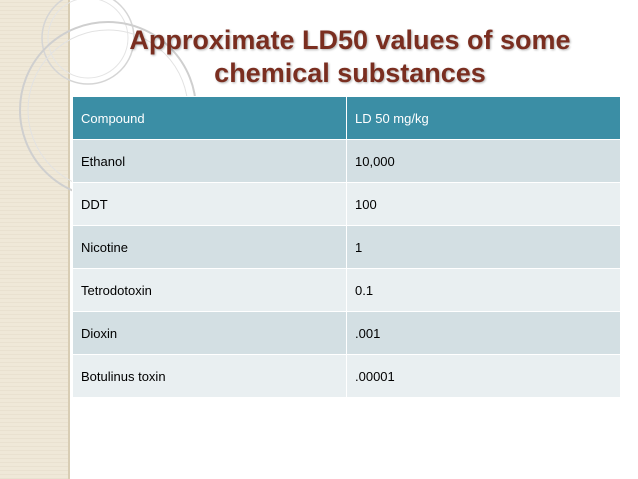  I want to click on cell-compound: Nicotine, so click(209, 247).